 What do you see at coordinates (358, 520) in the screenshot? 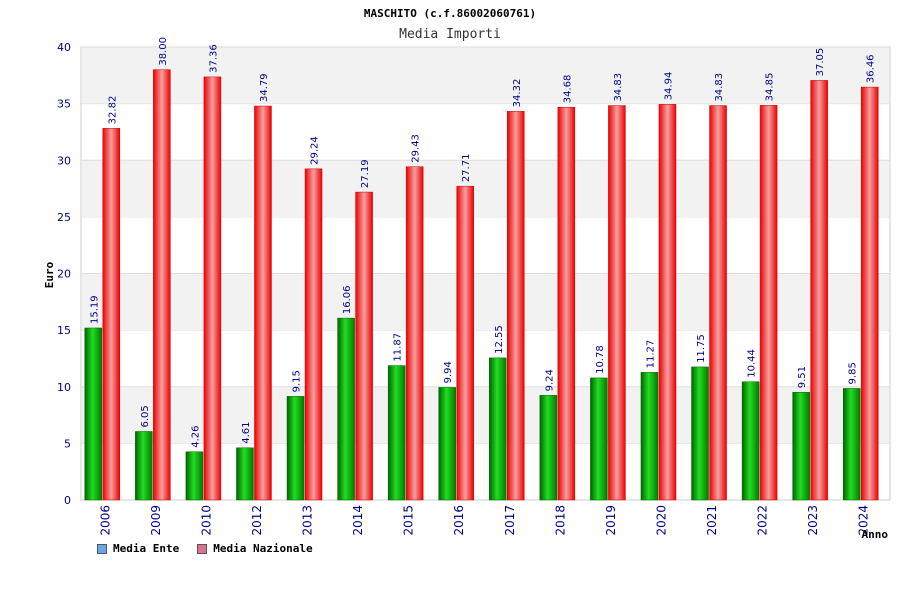
I see `x-tick-label: 2014` at bounding box center [358, 520].